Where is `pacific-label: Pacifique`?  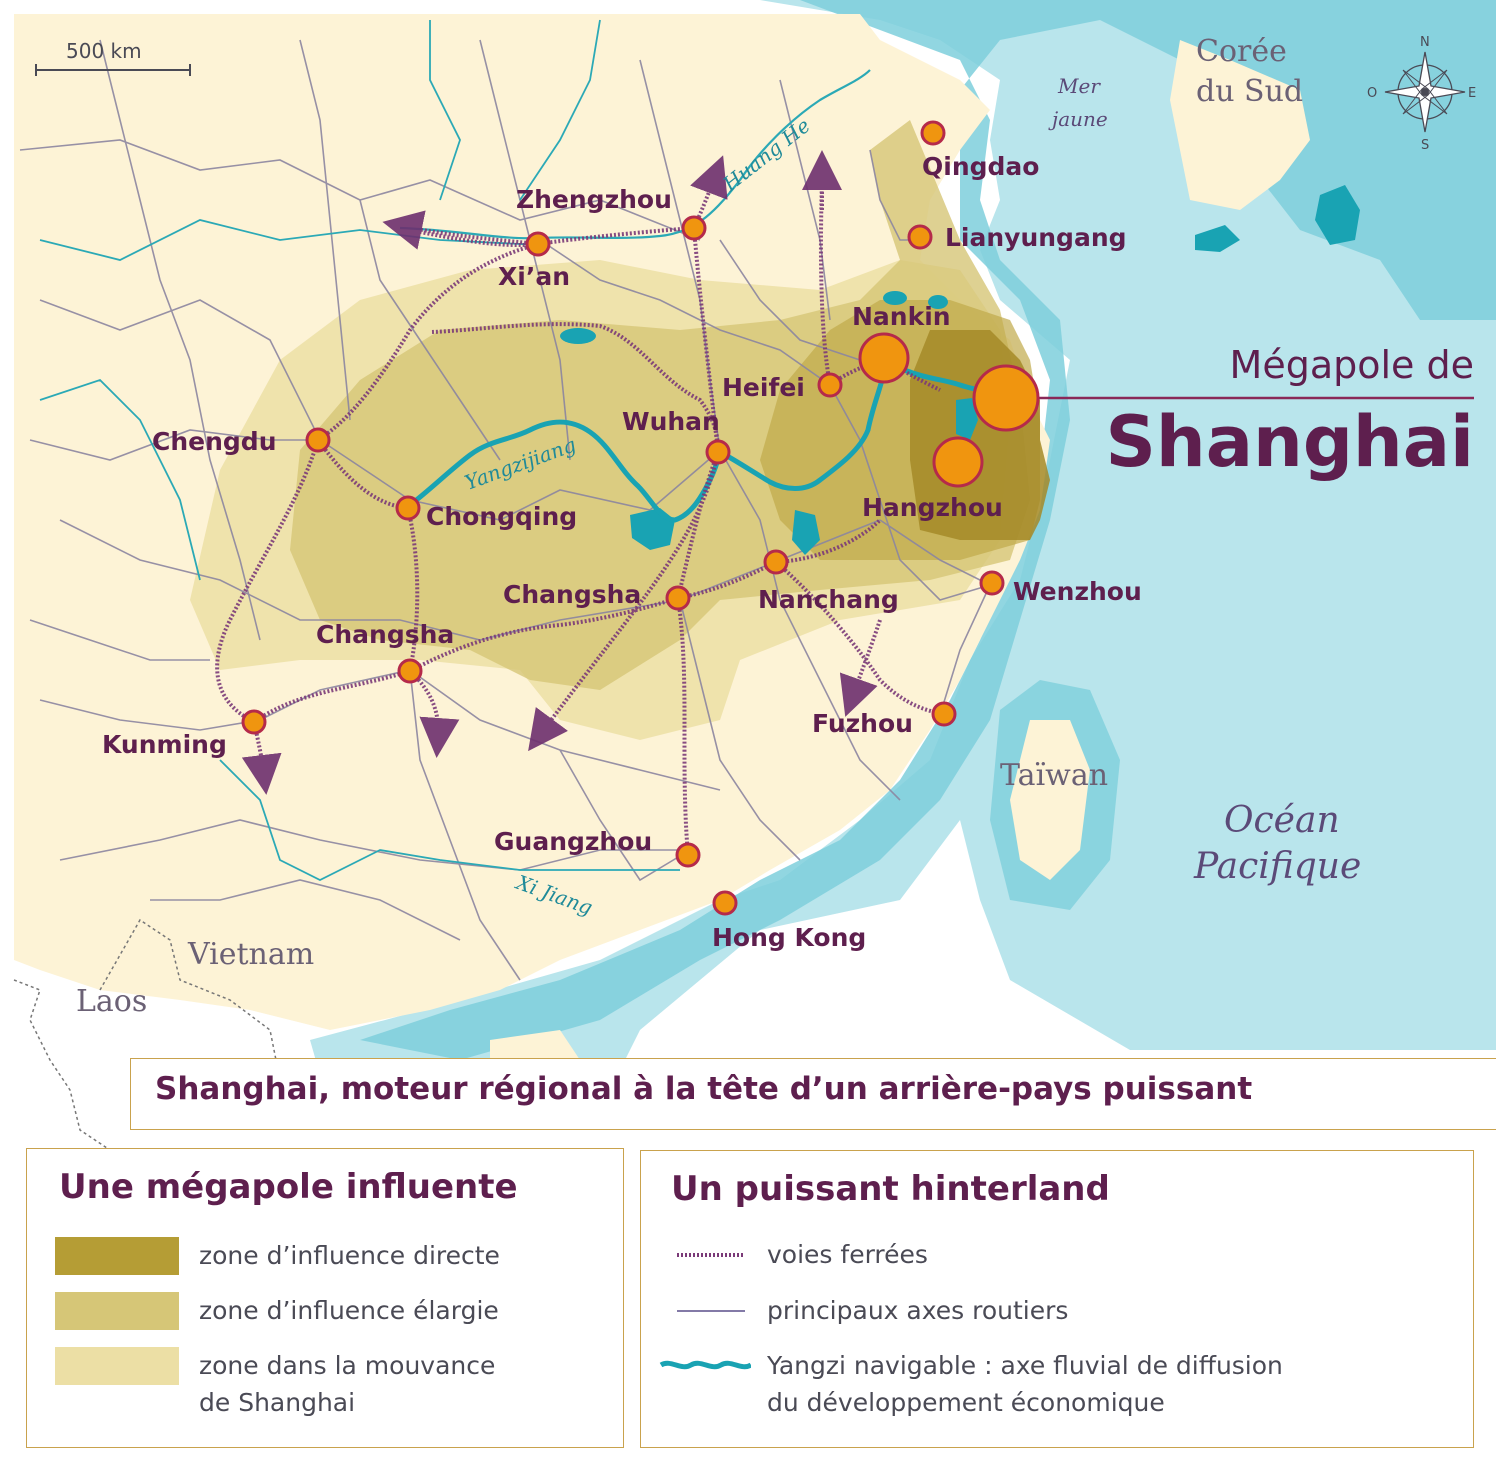 pacific-label: Pacifique is located at coordinates (1277, 866).